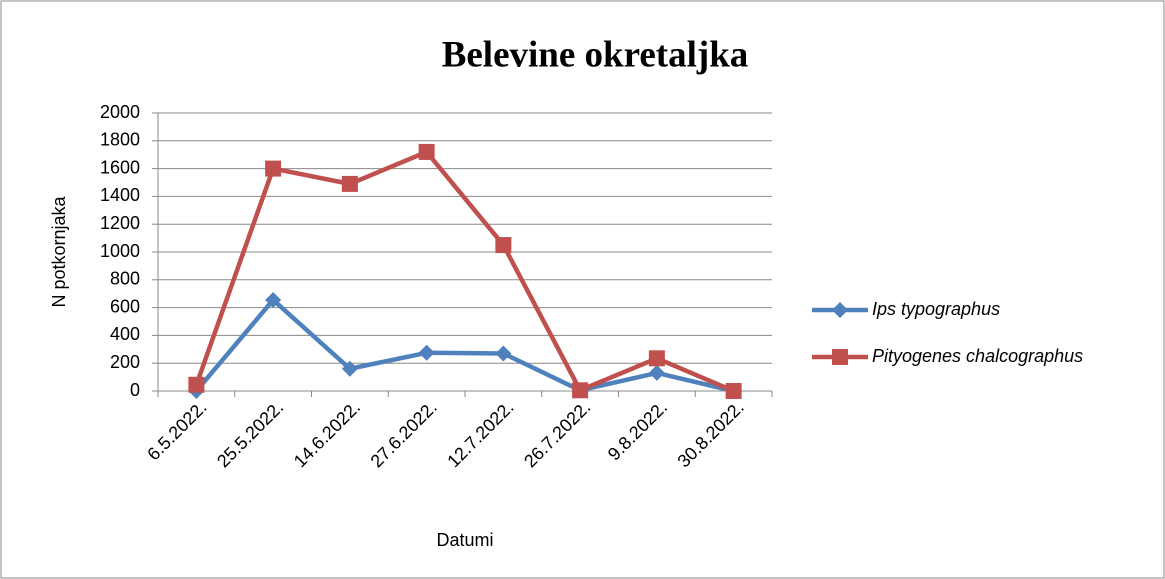  Describe the element at coordinates (125, 279) in the screenshot. I see `y-tick-label: 800` at that location.